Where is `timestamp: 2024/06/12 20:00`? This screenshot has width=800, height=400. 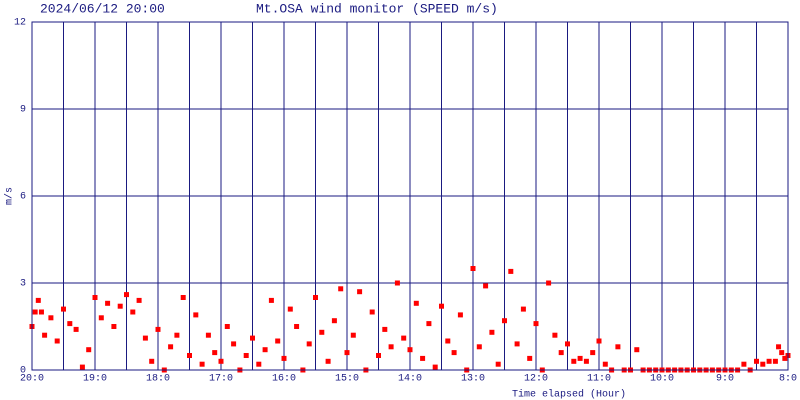 timestamp: 2024/06/12 20:00 is located at coordinates (102, 8).